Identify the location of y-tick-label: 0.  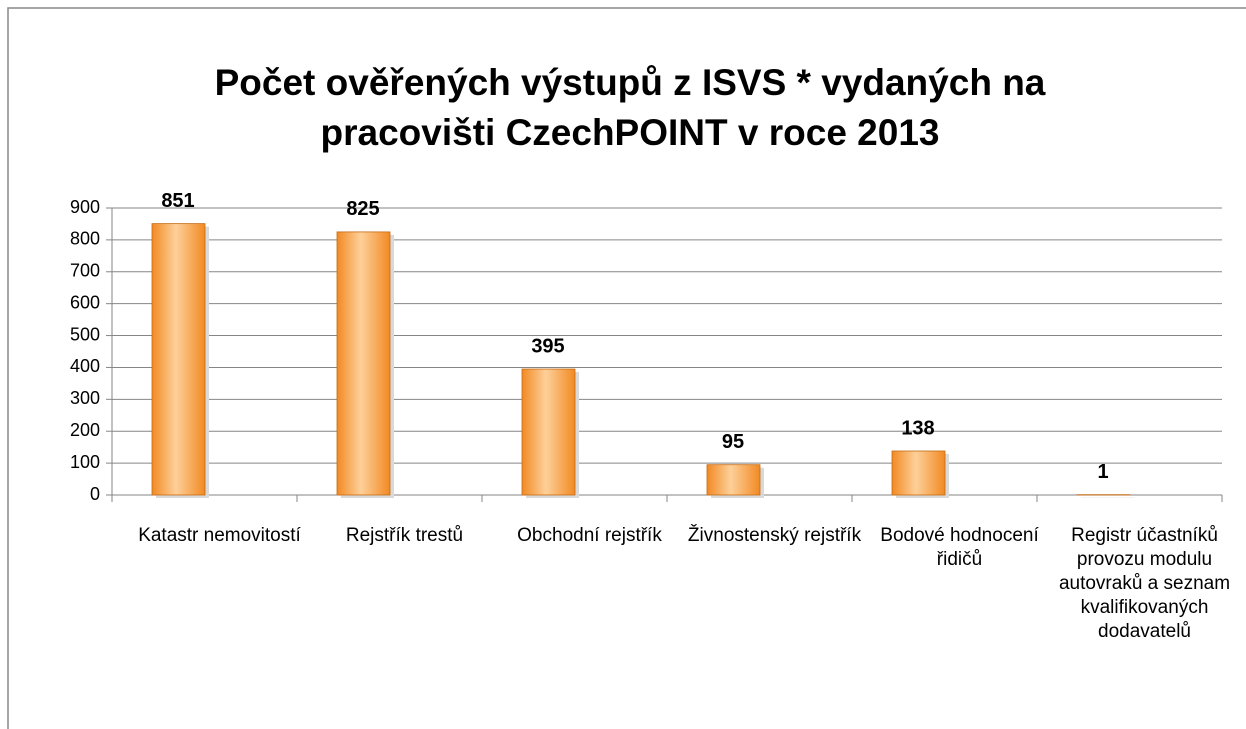
(95, 494).